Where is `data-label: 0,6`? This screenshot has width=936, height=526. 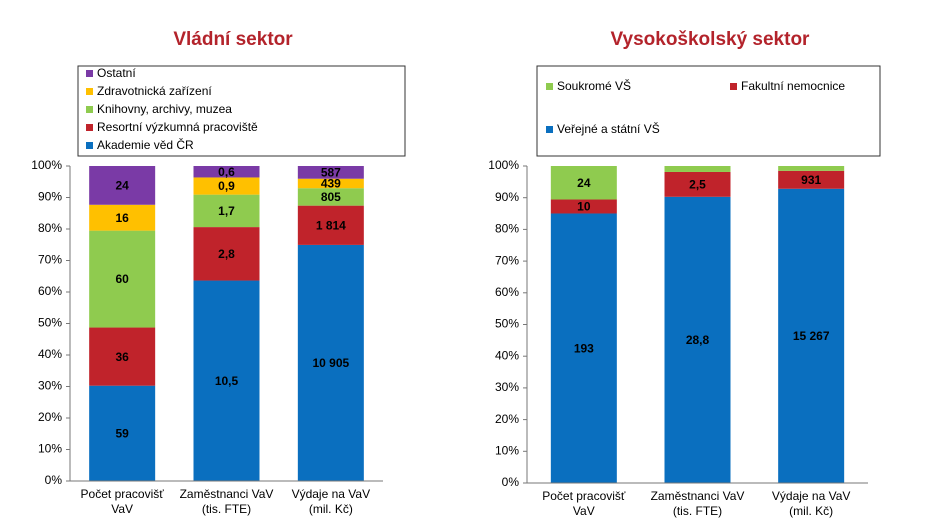 data-label: 0,6 is located at coordinates (226, 172).